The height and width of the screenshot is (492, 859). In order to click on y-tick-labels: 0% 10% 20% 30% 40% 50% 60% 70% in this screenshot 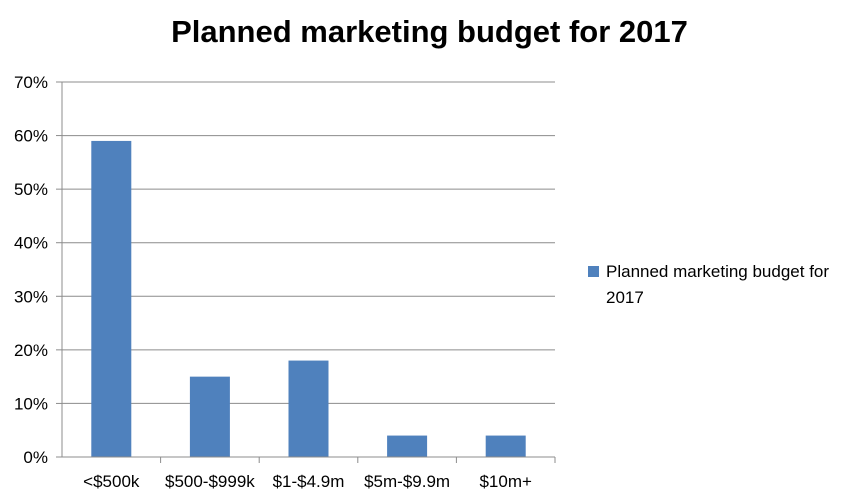, I will do `click(31, 270)`.